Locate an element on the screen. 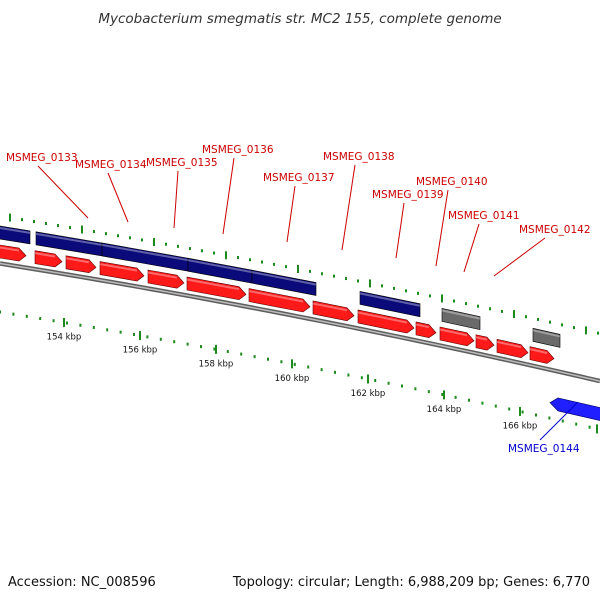 This screenshot has height=600, width=600. scale-tick-label: 164 kbp is located at coordinates (444, 410).